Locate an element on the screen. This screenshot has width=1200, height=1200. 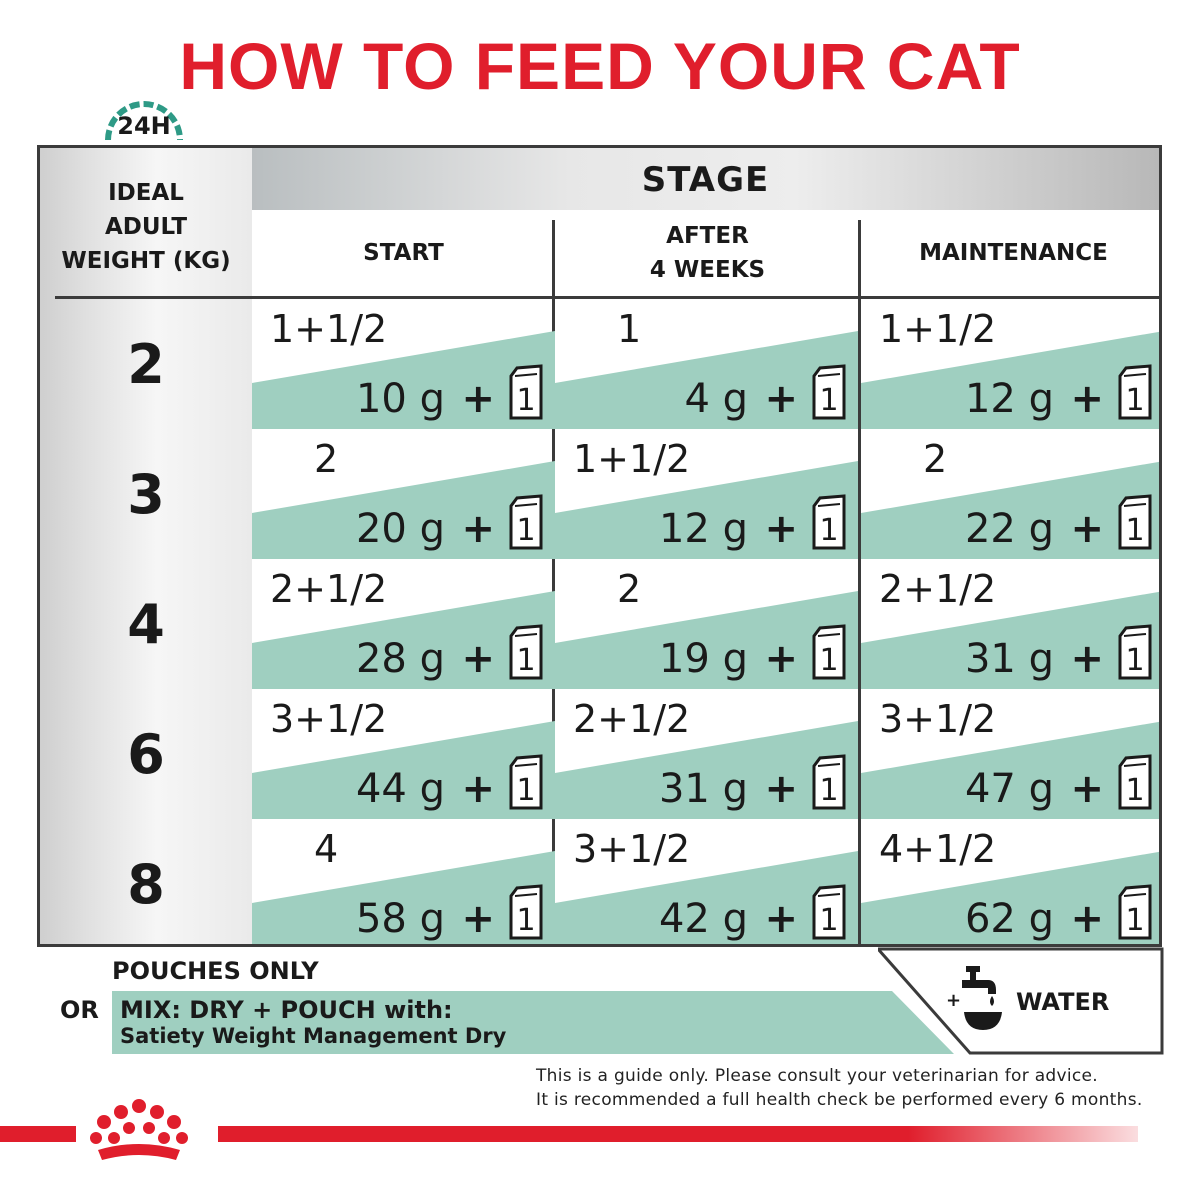
brand-stripe-right is located at coordinates (678, 1134).